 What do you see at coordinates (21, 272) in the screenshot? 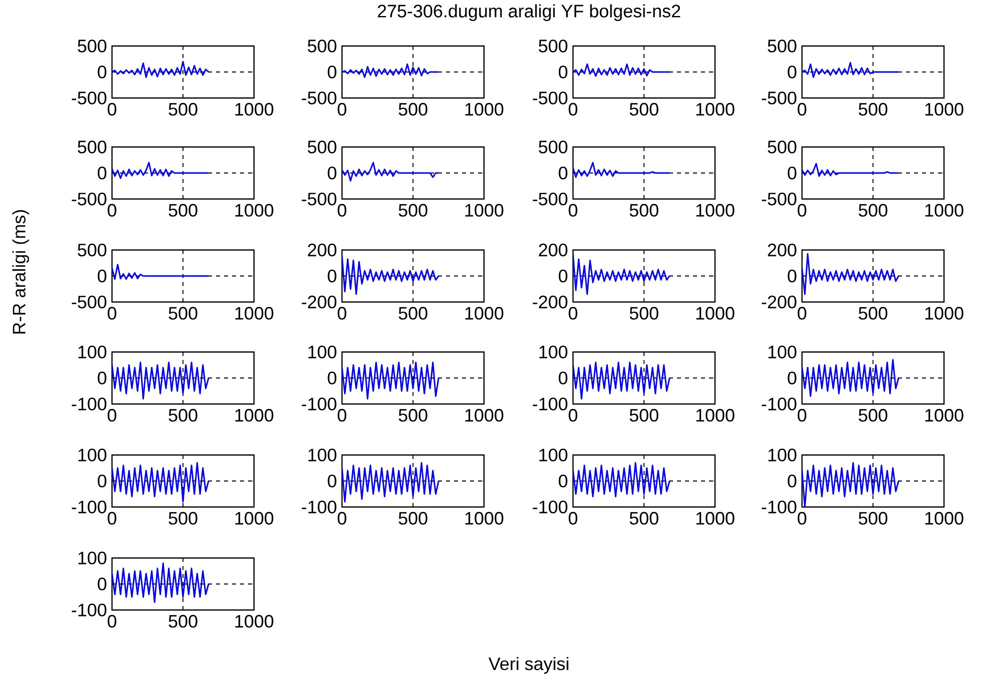
I see `text: R-R araligi (ms)` at bounding box center [21, 272].